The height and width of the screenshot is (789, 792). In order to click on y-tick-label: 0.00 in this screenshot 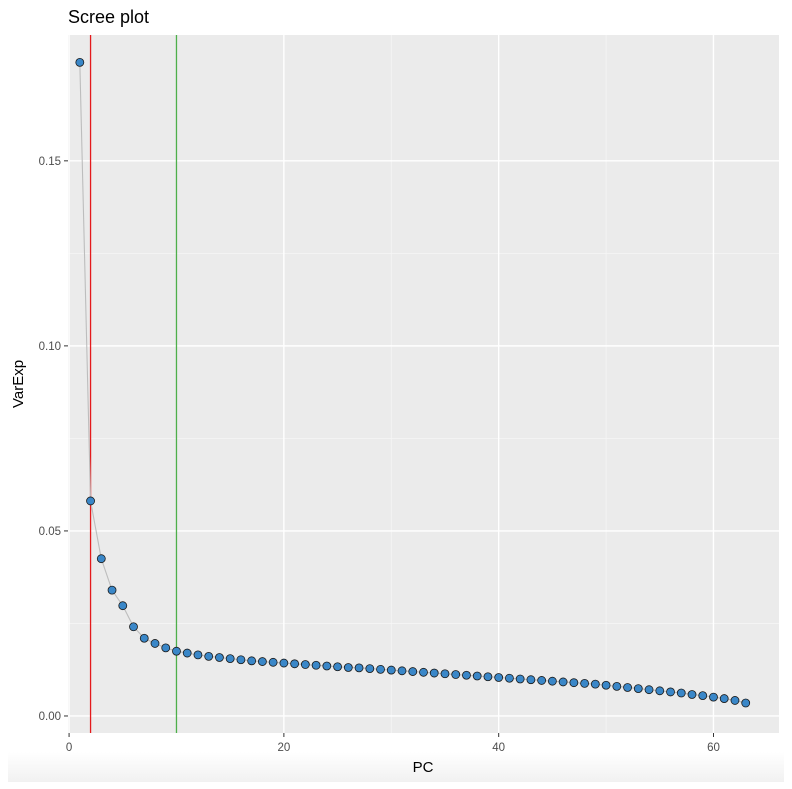, I will do `click(50, 717)`.